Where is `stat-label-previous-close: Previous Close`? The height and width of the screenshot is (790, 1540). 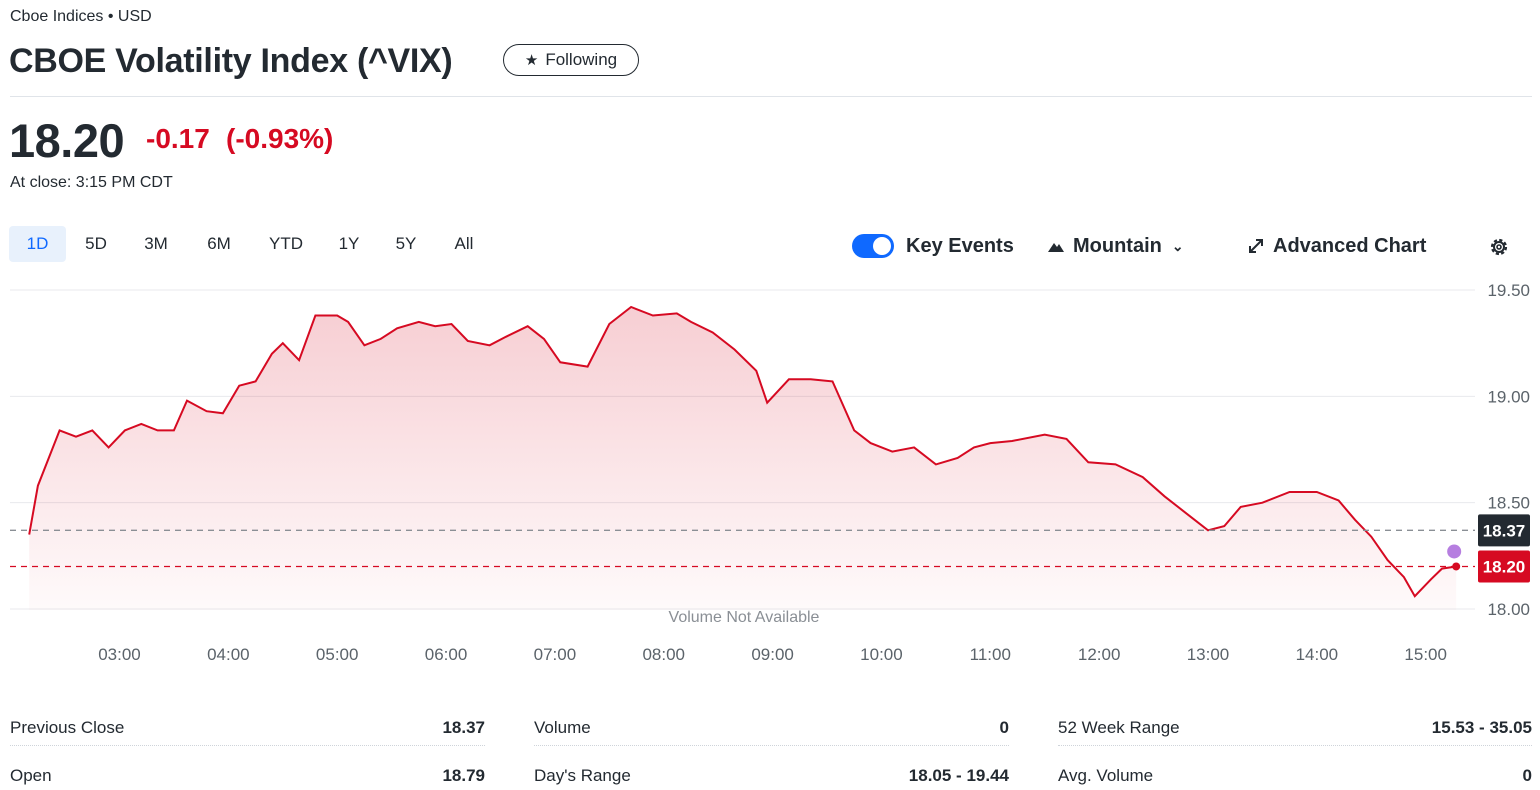
stat-label-previous-close: Previous Close is located at coordinates (67, 727).